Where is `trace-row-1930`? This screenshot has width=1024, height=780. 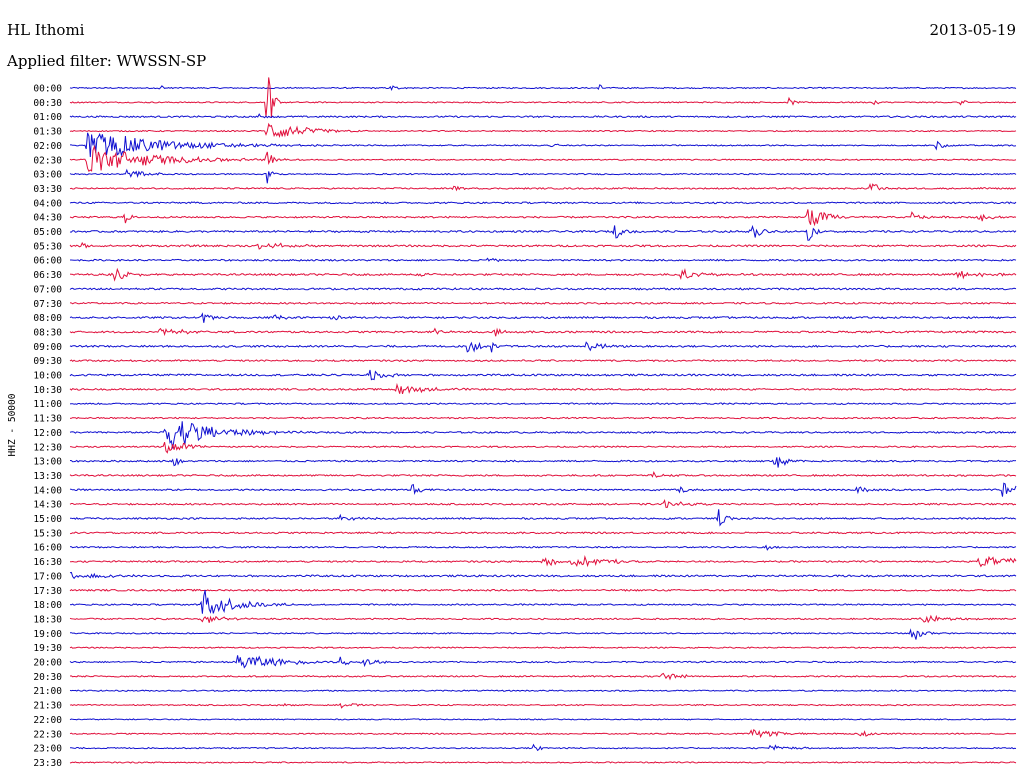 trace-row-1930 is located at coordinates (543, 647).